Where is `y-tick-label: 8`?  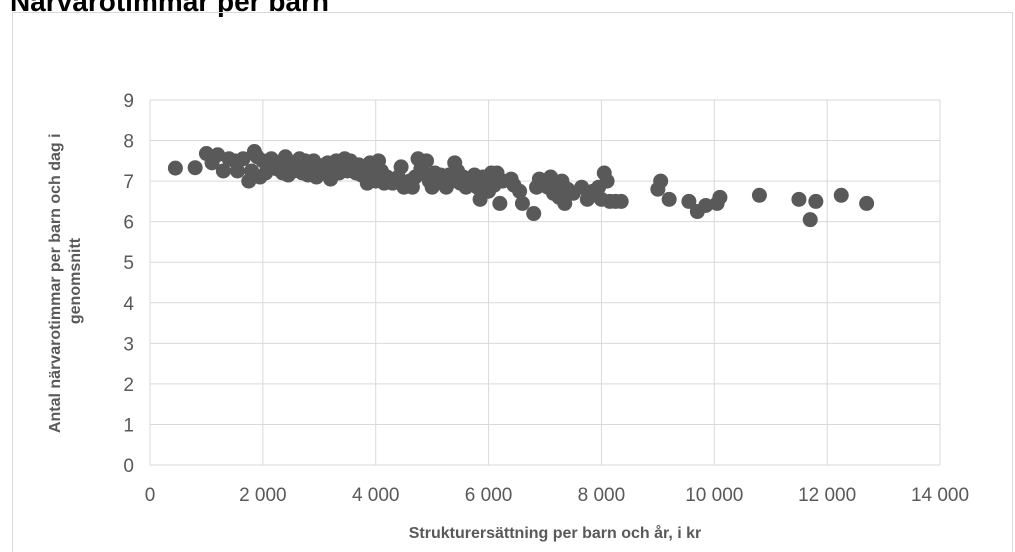 y-tick-label: 8 is located at coordinates (128, 142).